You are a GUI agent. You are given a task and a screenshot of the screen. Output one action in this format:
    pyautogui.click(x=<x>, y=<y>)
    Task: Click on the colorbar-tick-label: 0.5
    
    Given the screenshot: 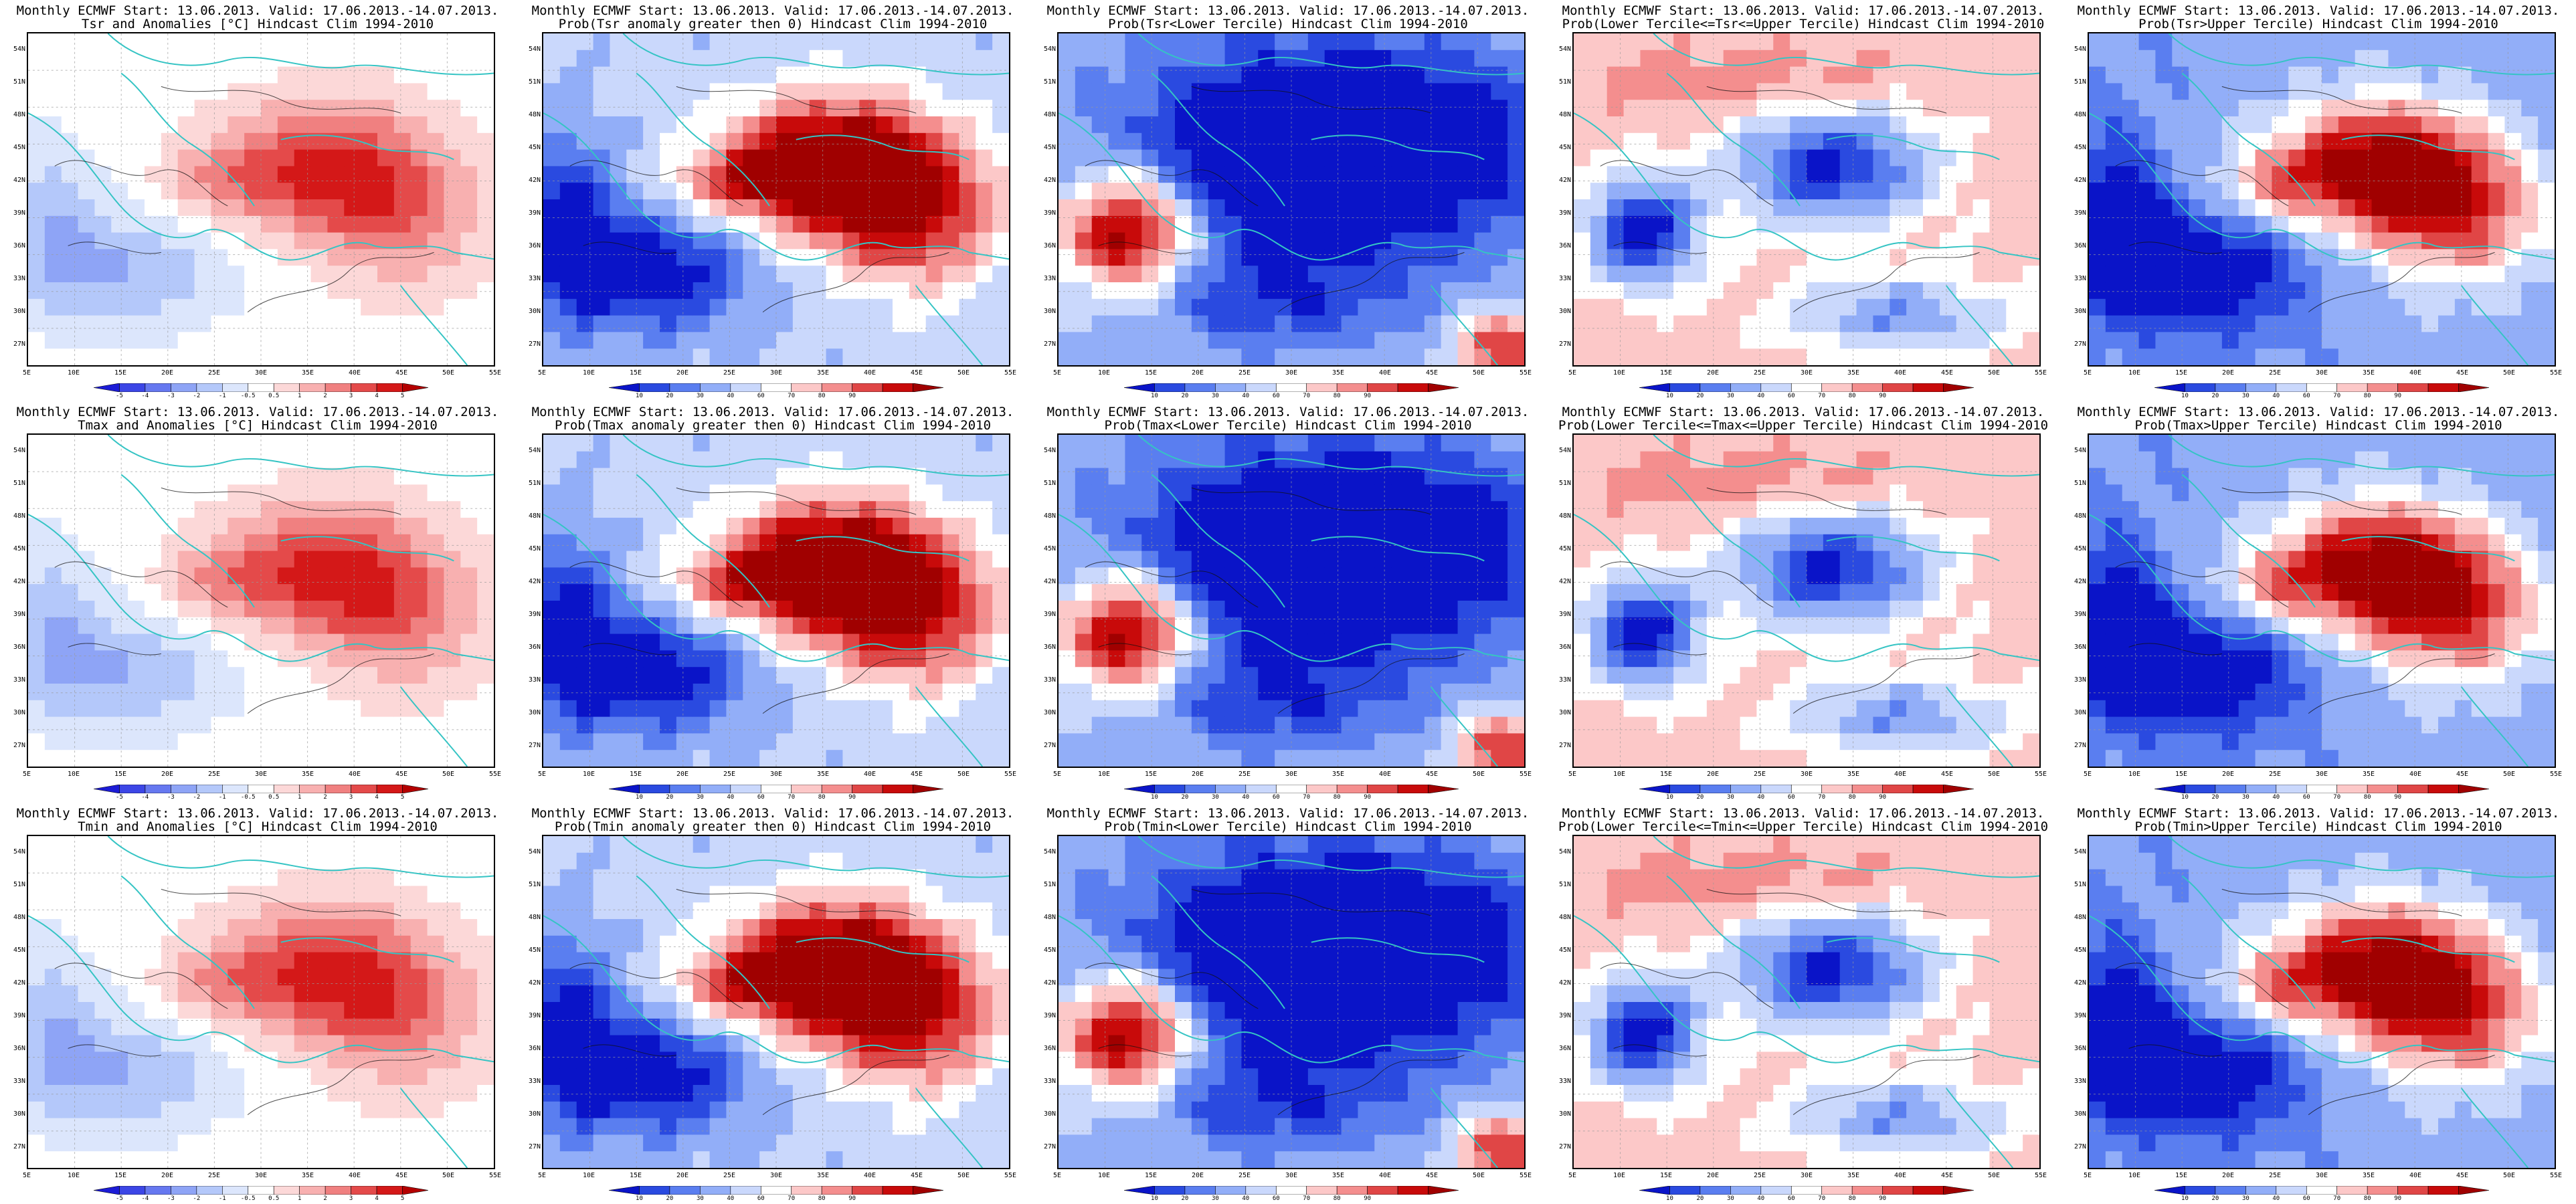 What is the action you would take?
    pyautogui.click(x=274, y=396)
    